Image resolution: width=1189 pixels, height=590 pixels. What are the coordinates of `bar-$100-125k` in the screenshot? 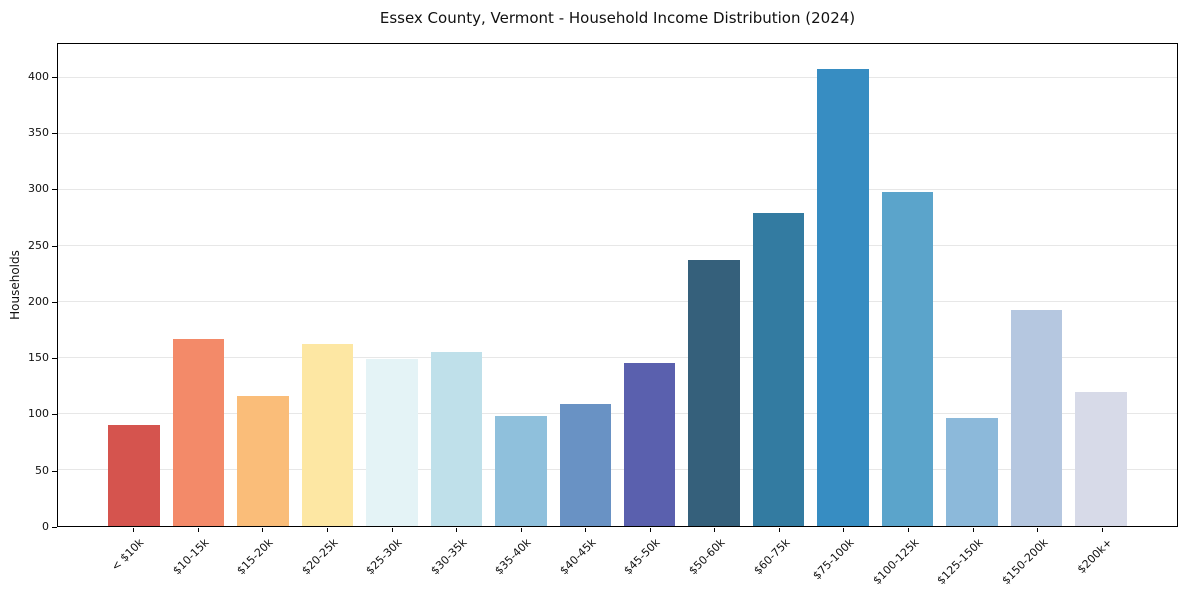 It's located at (907, 358).